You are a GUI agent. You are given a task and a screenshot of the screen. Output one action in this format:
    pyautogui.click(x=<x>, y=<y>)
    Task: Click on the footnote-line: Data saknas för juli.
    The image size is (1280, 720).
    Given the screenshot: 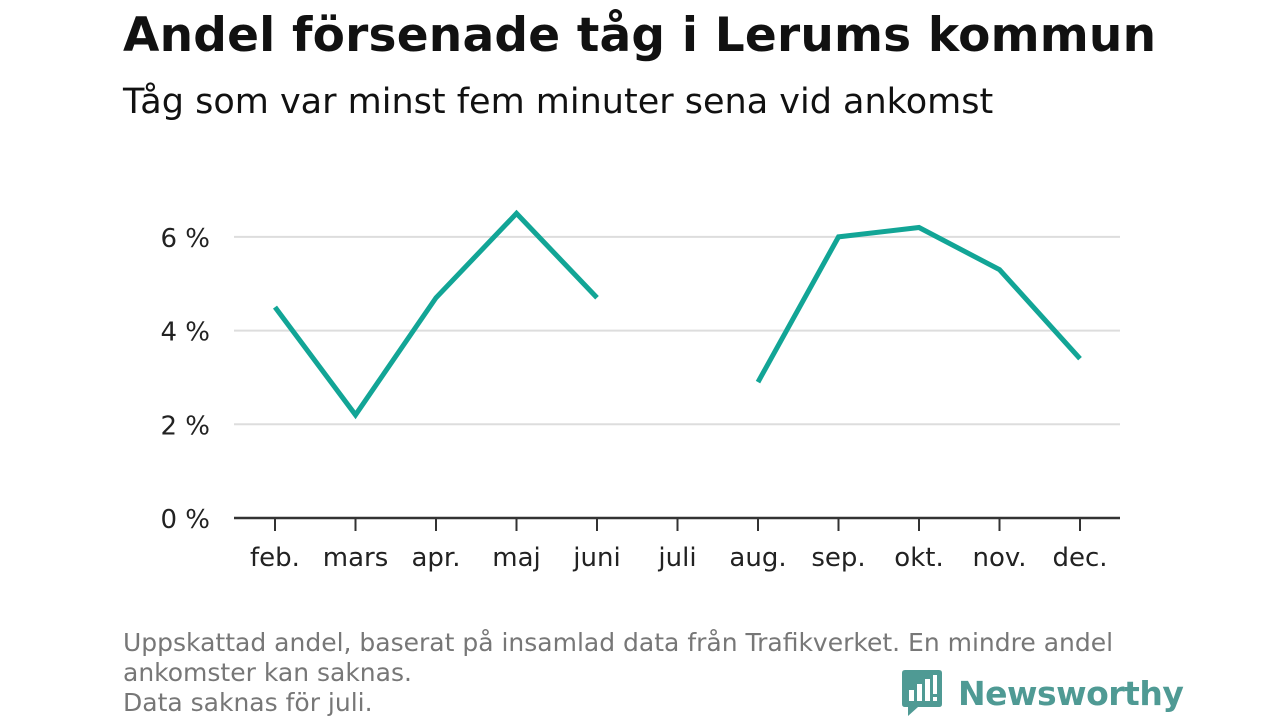 What is the action you would take?
    pyautogui.click(x=248, y=702)
    